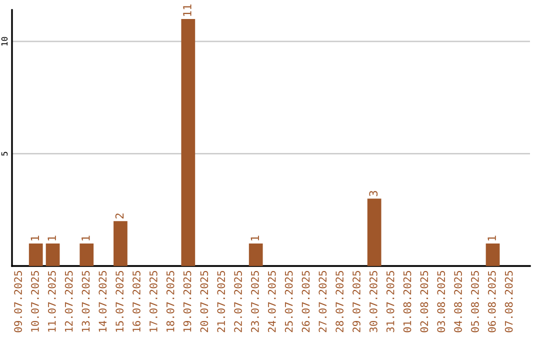 Image resolution: width=540 pixels, height=340 pixels. What do you see at coordinates (35, 301) in the screenshot?
I see `x-tick-label: 10.07.2025` at bounding box center [35, 301].